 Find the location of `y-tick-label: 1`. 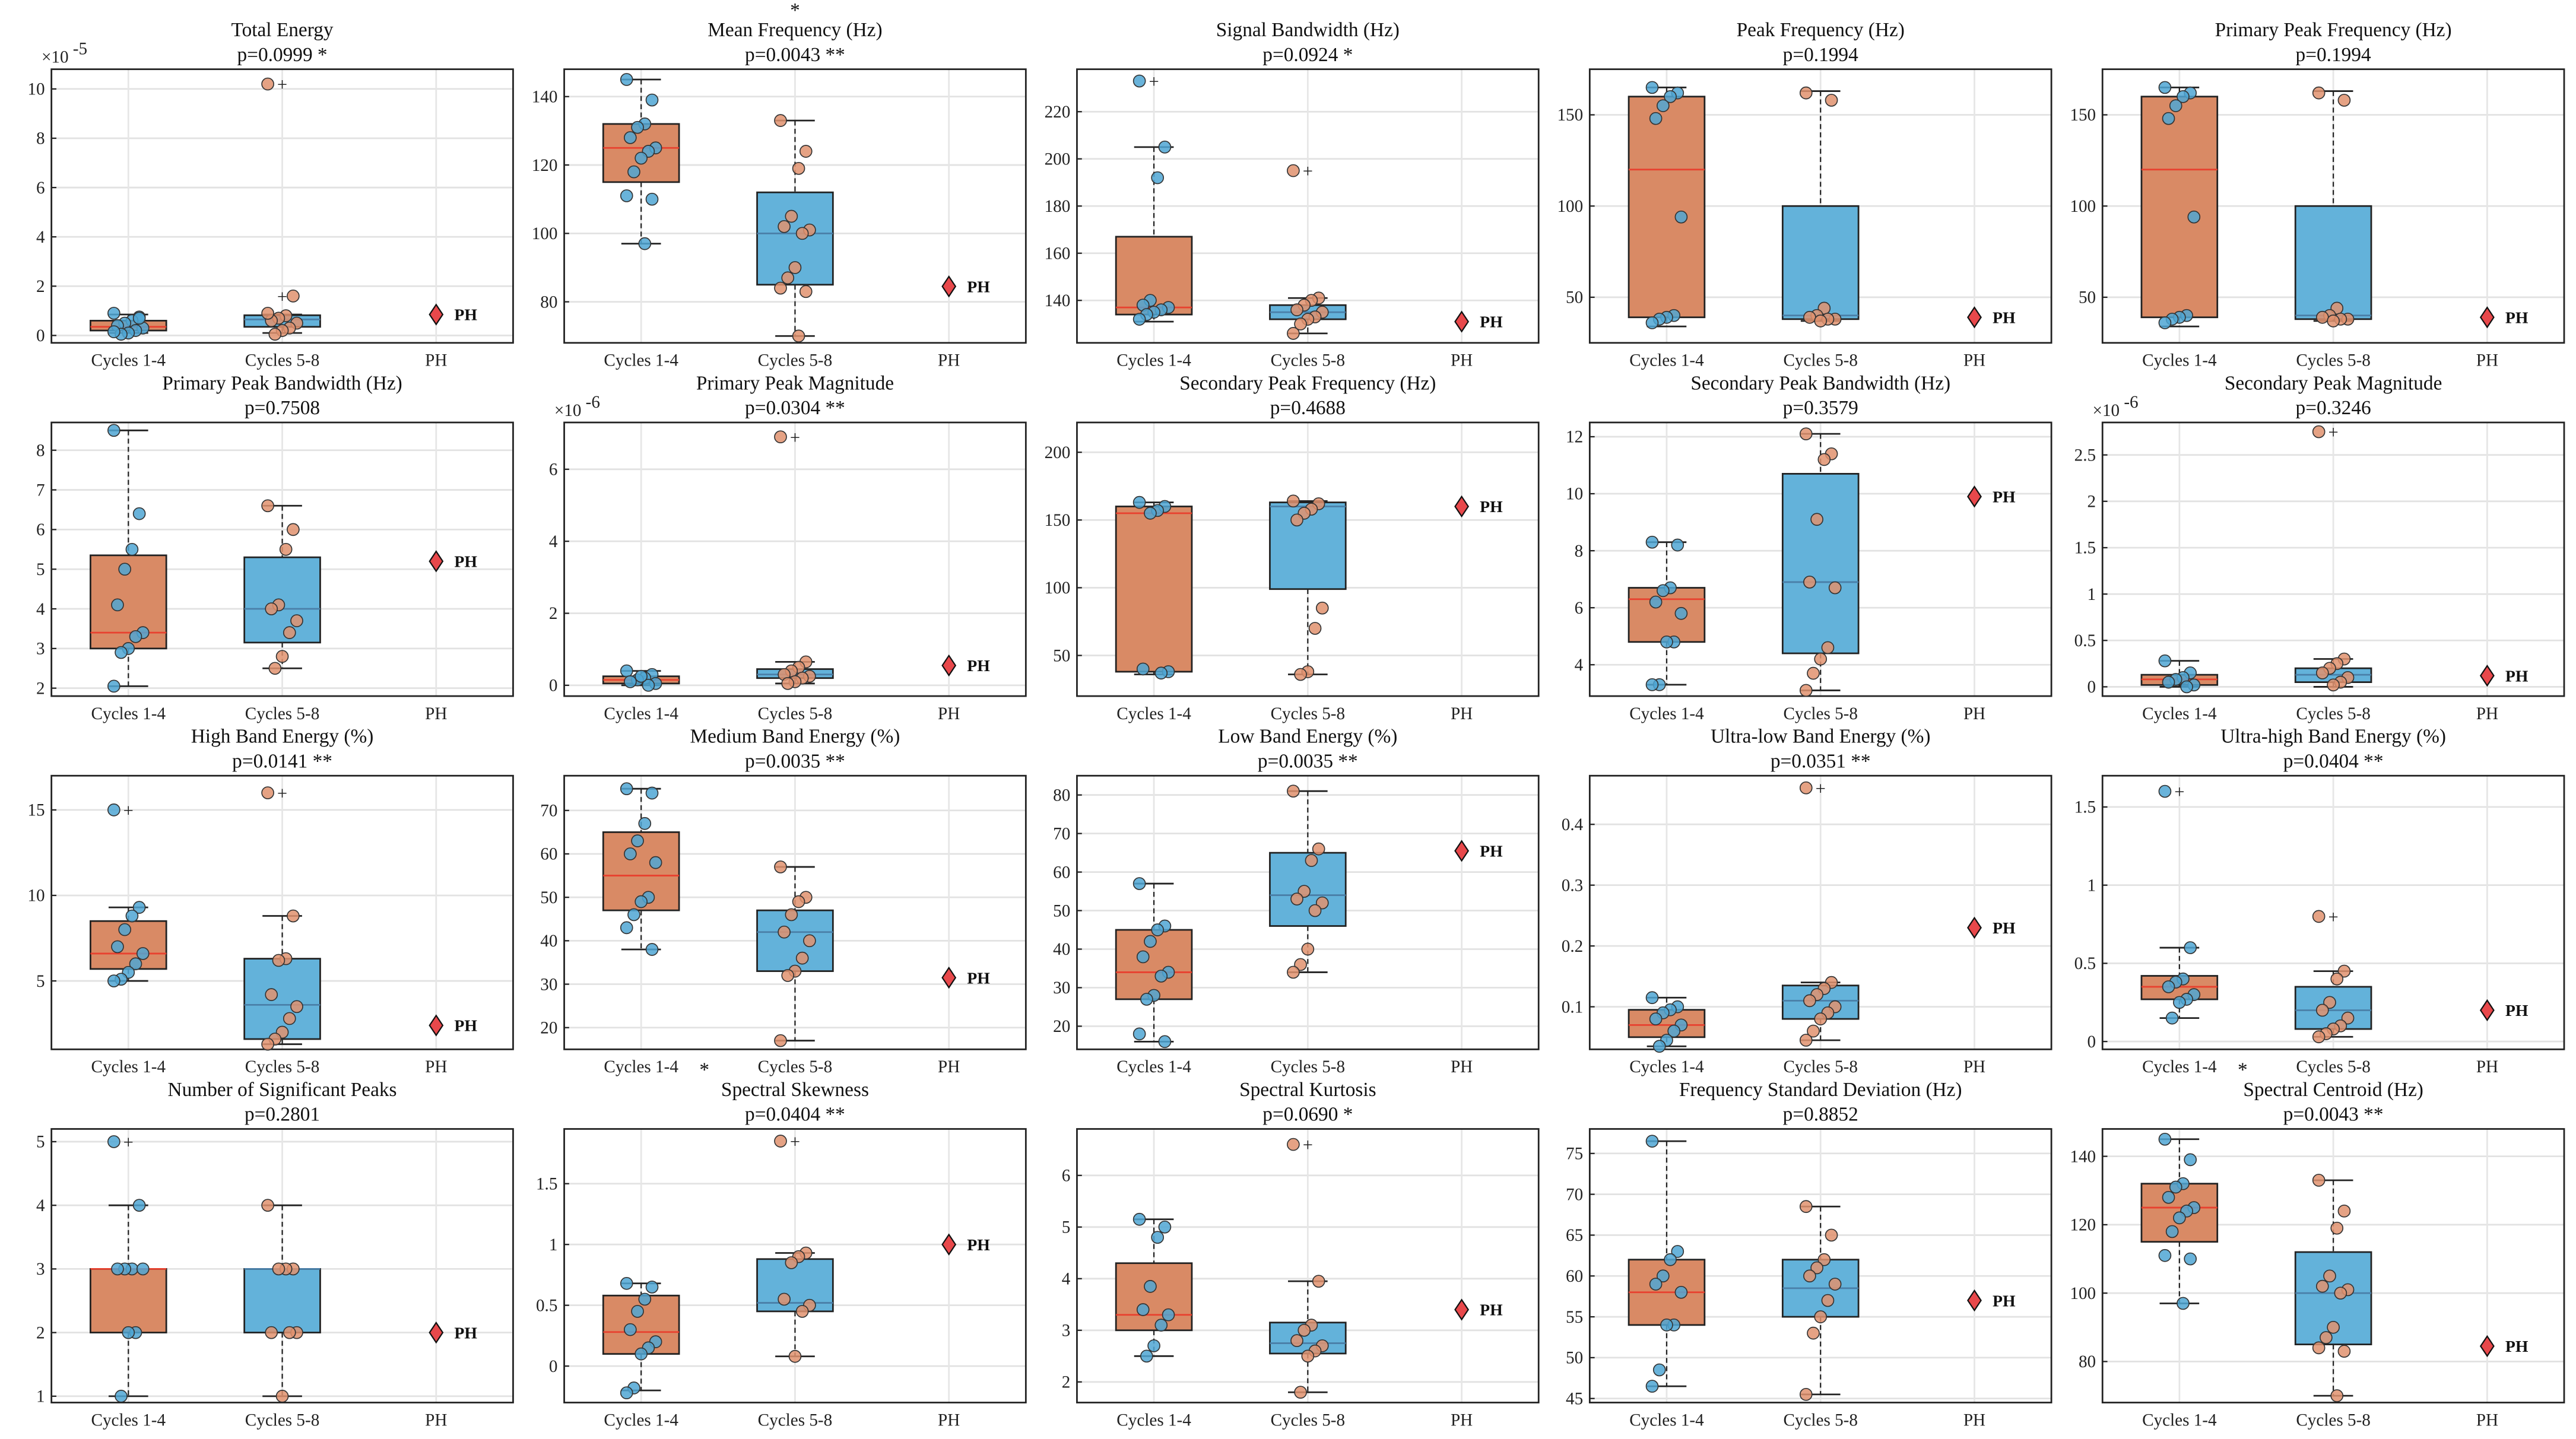

y-tick-label: 1 is located at coordinates (2092, 594).